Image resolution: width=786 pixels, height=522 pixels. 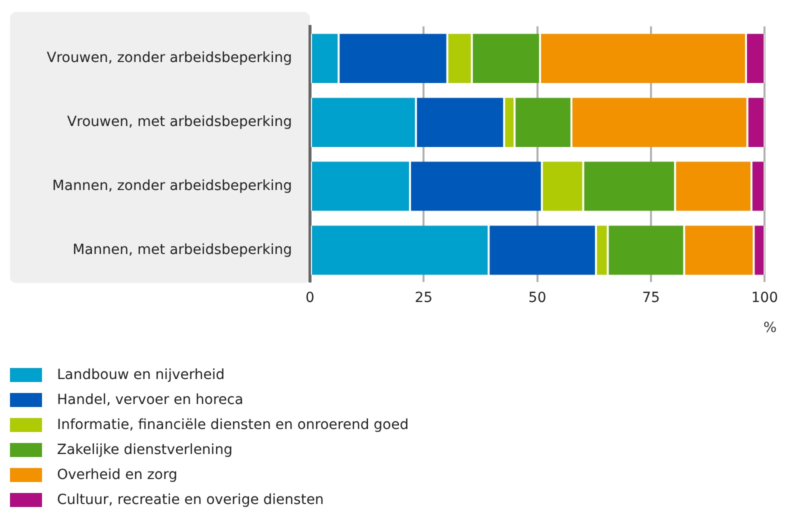 I want to click on legend-label: Handel, vervoer en horeca, so click(x=150, y=400).